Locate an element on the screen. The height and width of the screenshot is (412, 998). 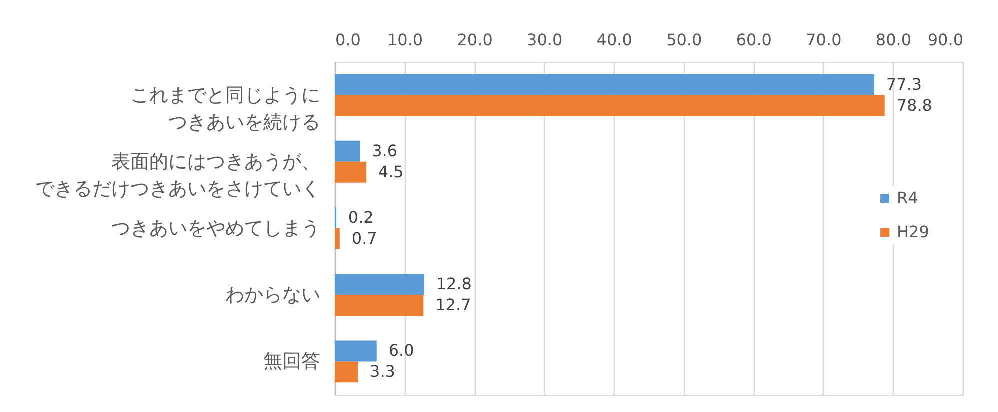
data-label: 4.5 is located at coordinates (391, 172).